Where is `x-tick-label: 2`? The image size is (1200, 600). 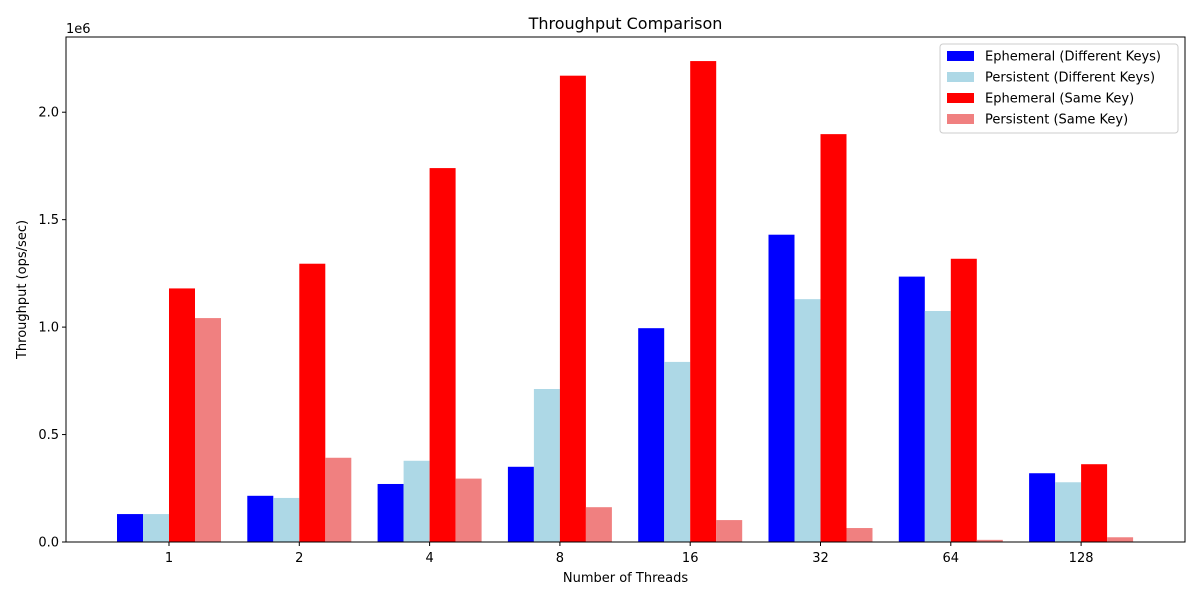
x-tick-label: 2 is located at coordinates (299, 558).